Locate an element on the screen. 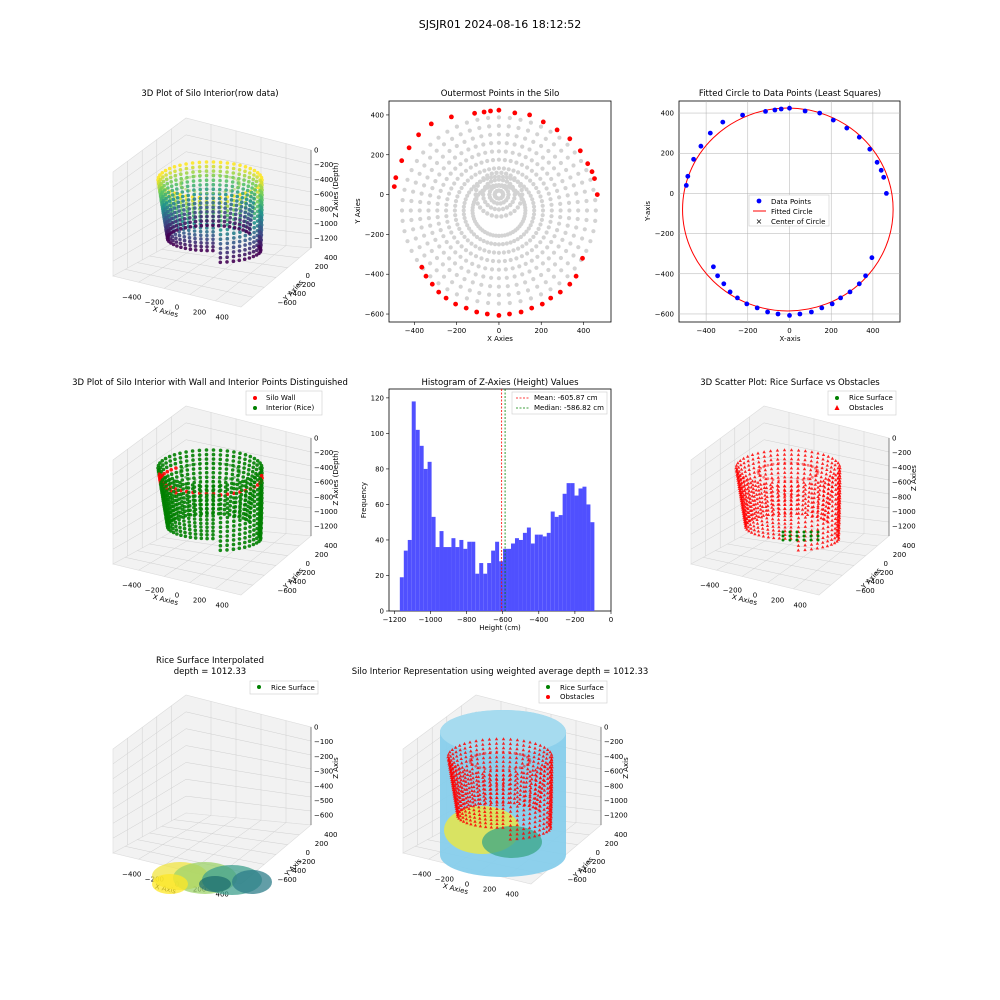 The height and width of the screenshot is (1000, 1000). p1-grid-side-h is located at coordinates (149, 176).